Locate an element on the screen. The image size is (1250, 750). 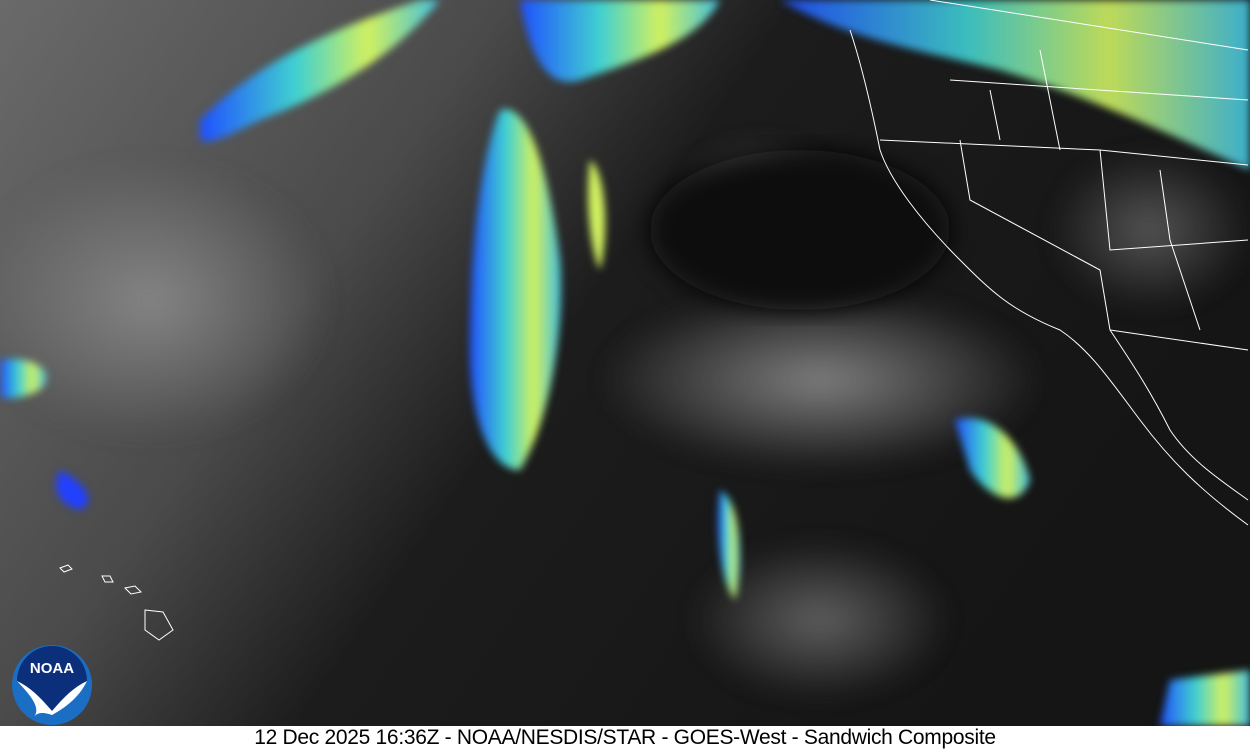
hawaiian-islands is located at coordinates (116, 602).